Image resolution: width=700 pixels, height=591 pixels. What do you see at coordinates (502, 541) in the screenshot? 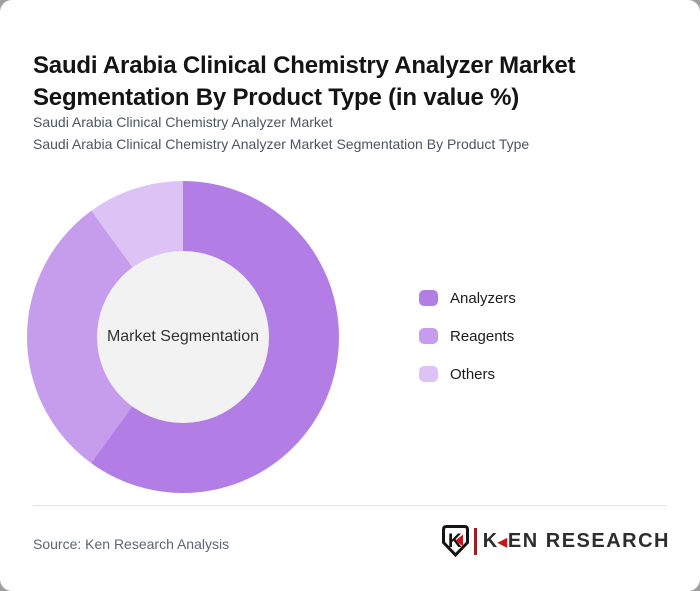
I see `logo-red-triangle-icon: ◀` at bounding box center [502, 541].